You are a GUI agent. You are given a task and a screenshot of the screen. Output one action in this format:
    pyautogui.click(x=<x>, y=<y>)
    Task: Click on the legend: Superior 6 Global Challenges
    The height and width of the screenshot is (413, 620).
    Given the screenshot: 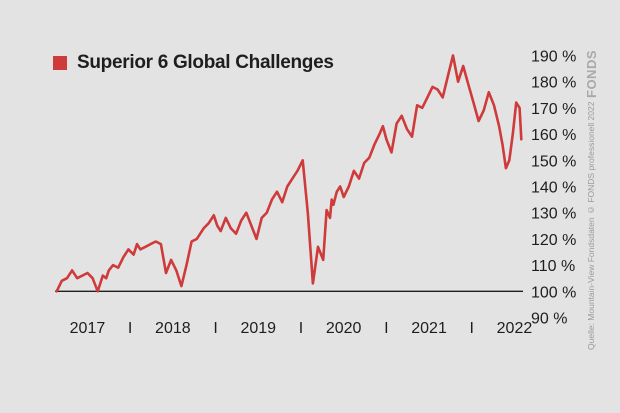 What is the action you would take?
    pyautogui.click(x=193, y=63)
    